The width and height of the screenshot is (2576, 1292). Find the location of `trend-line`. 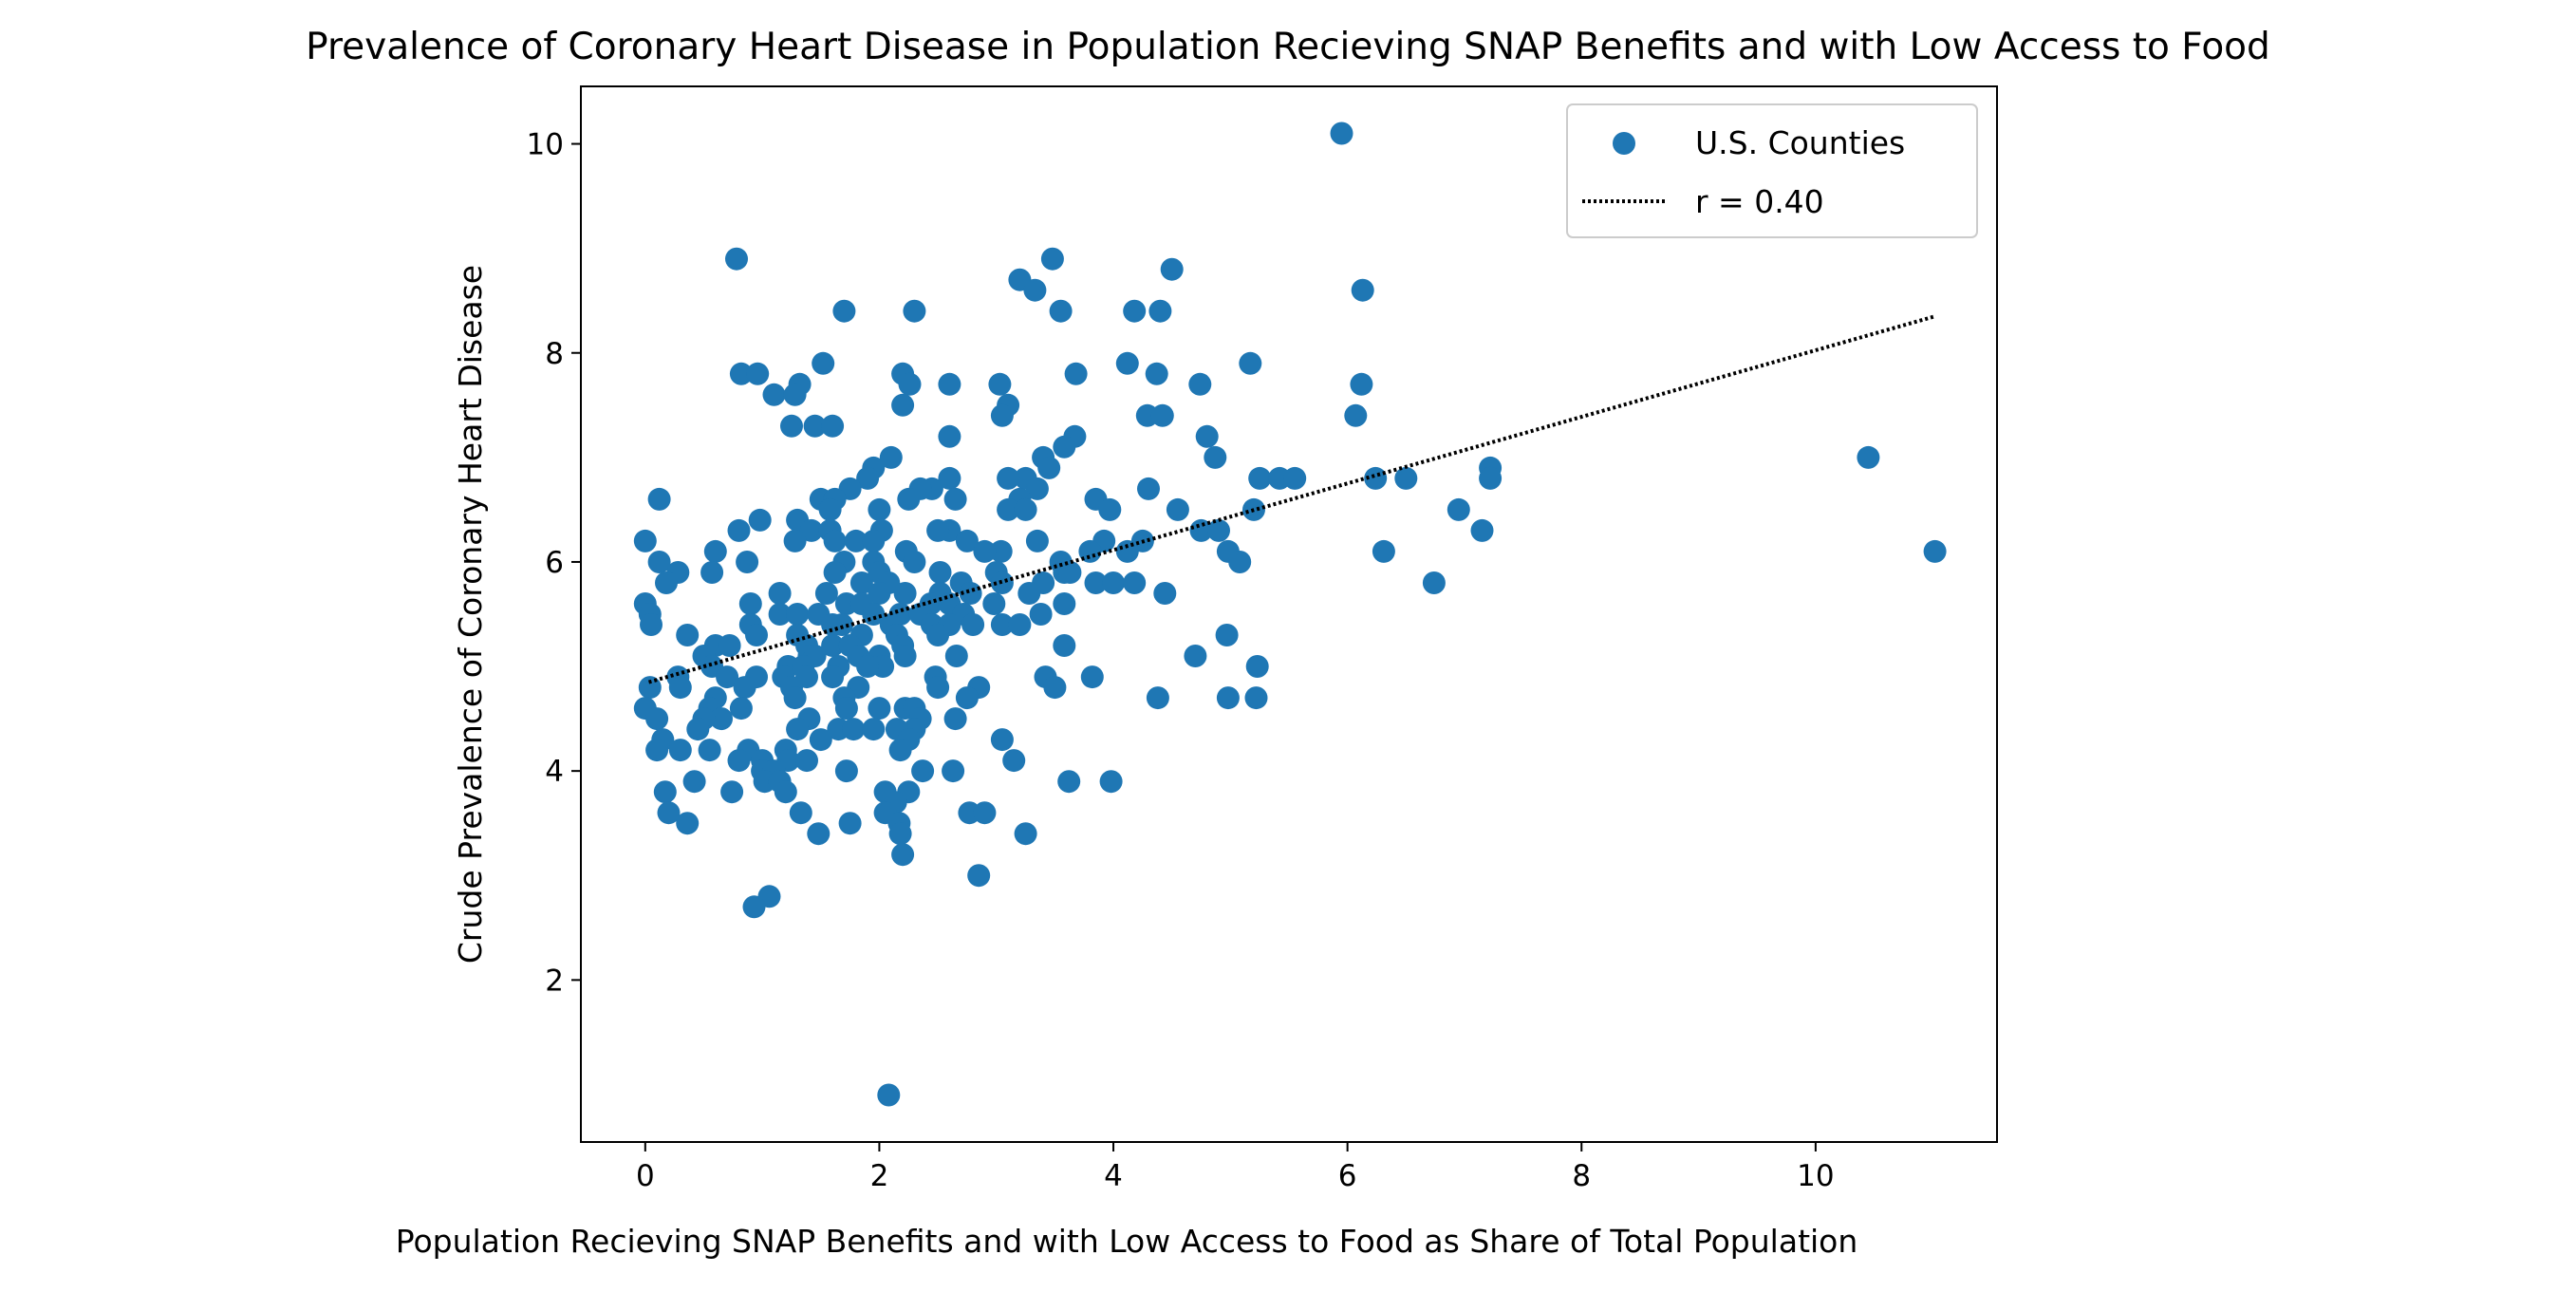

trend-line is located at coordinates (1291, 499).